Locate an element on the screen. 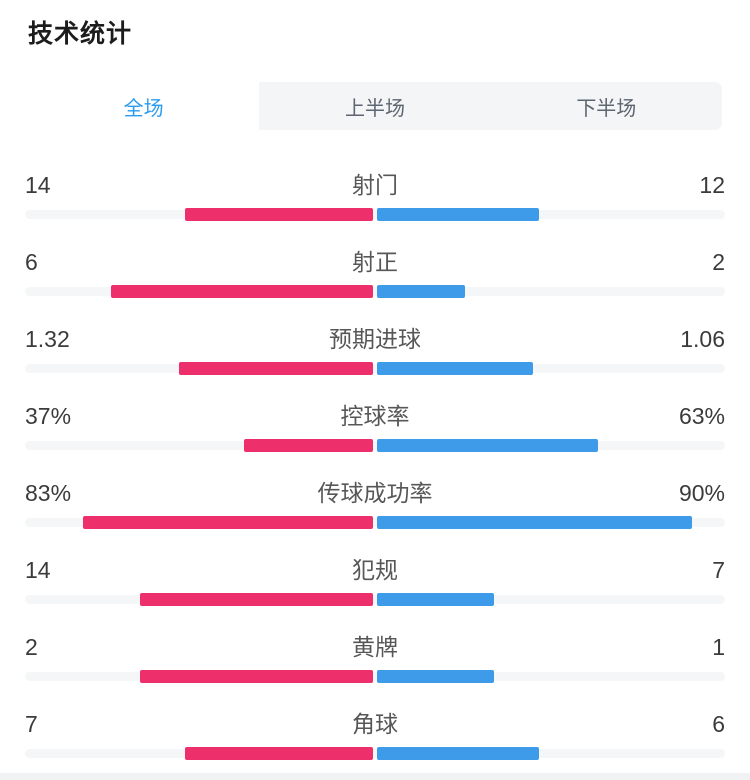 The image size is (750, 780). away-value: 90% is located at coordinates (701, 493).